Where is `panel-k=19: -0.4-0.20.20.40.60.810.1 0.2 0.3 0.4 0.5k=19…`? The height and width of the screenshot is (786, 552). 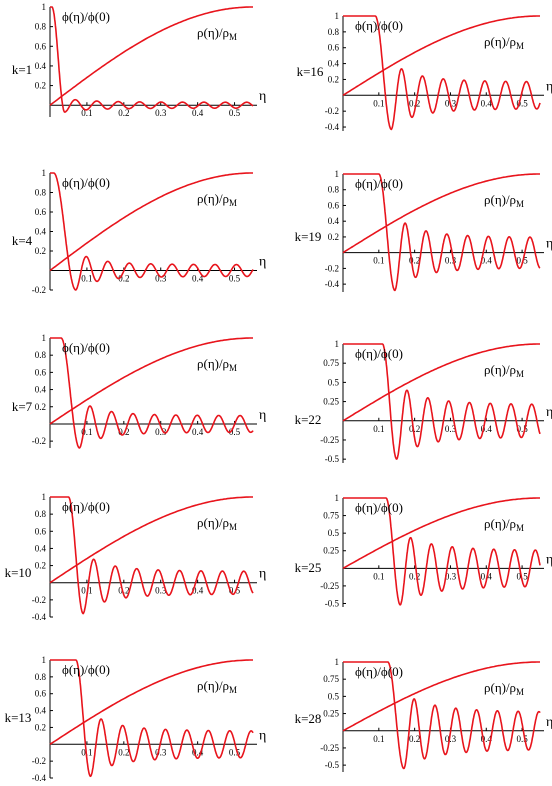 panel-k=19: -0.4-0.20.20.40.60.810.1 0.2 0.3 0.4 0.5k=19… is located at coordinates (423, 230).